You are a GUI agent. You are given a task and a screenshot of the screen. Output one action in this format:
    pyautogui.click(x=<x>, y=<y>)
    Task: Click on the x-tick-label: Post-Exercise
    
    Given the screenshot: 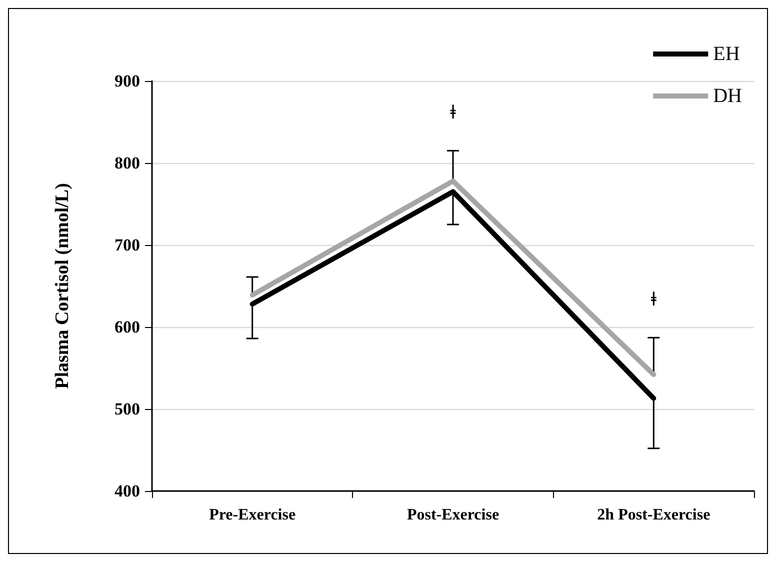 What is the action you would take?
    pyautogui.click(x=453, y=515)
    